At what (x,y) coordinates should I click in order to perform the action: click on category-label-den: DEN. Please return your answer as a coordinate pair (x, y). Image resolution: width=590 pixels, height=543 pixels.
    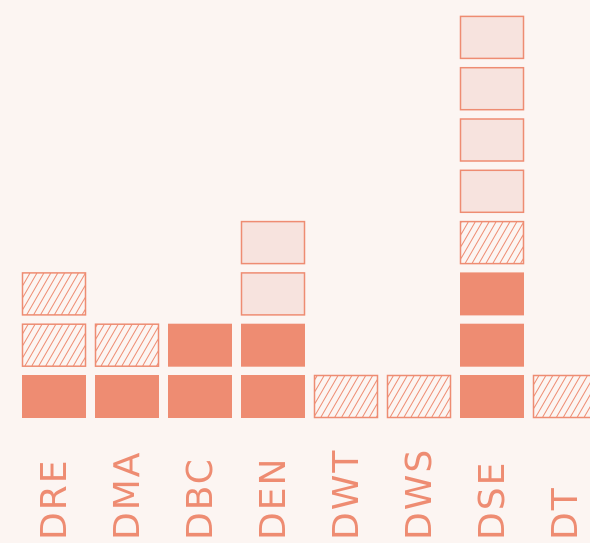
    Looking at the image, I should click on (273, 498).